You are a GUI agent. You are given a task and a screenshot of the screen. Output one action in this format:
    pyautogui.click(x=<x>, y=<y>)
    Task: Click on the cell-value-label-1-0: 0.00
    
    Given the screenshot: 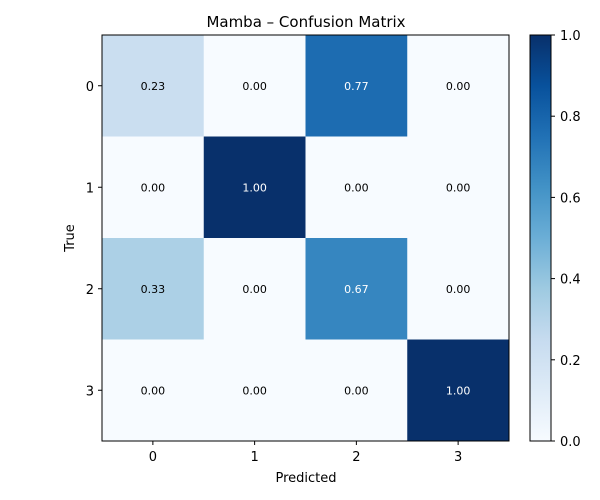 What is the action you would take?
    pyautogui.click(x=153, y=187)
    